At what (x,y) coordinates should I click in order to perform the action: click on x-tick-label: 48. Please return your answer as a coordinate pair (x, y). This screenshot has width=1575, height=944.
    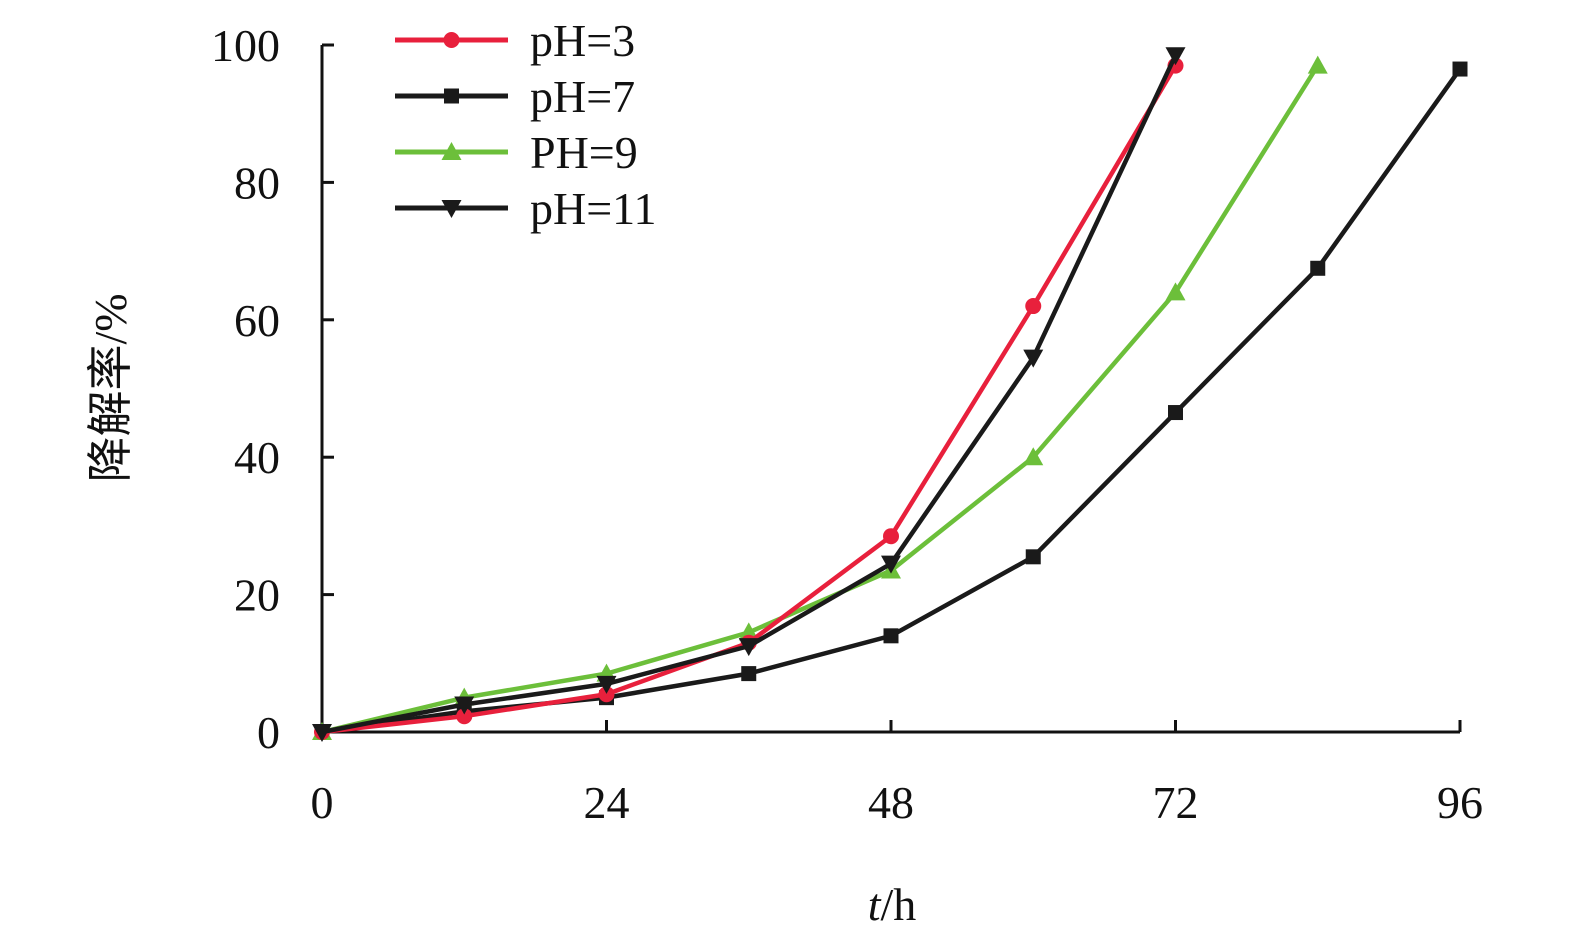
    Looking at the image, I should click on (891, 802).